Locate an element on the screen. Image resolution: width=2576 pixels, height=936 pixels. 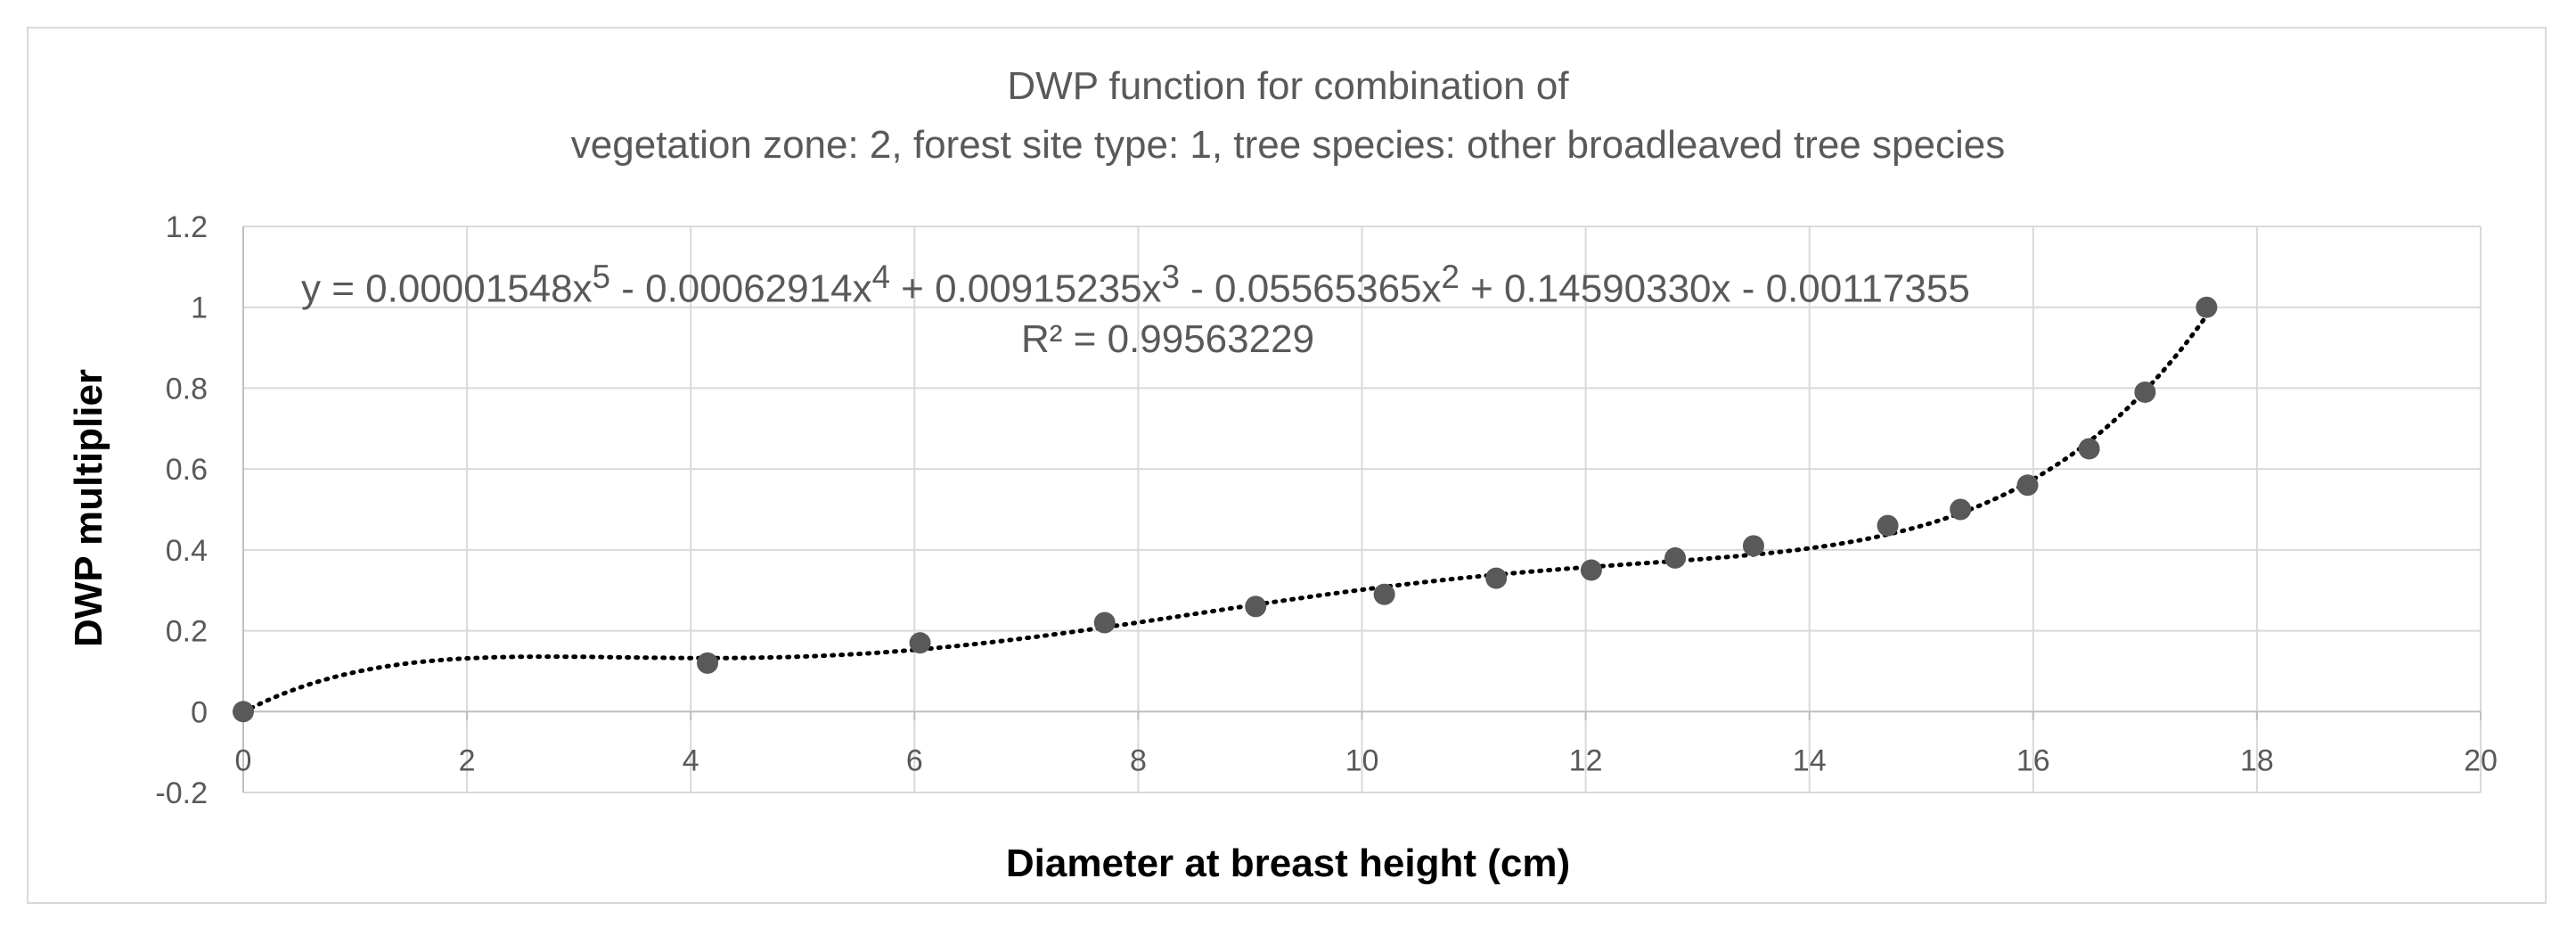
x-tick-label: 14 is located at coordinates (1810, 760).